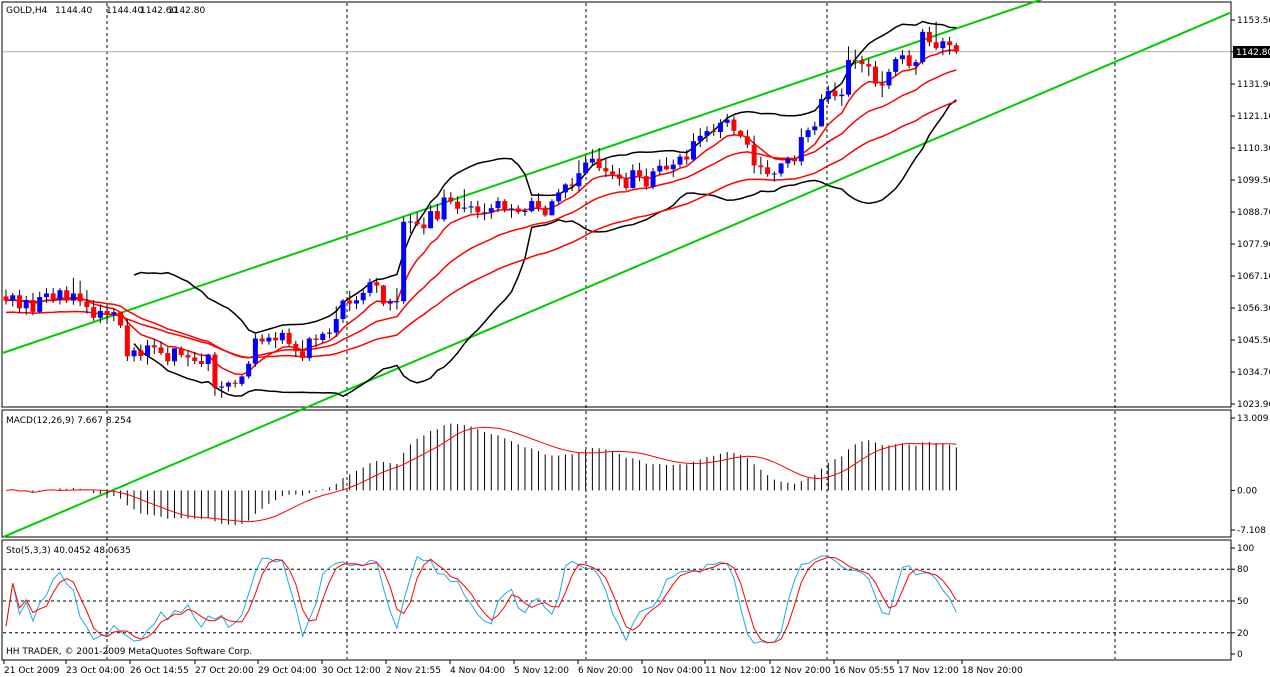  Describe the element at coordinates (73, 11) in the screenshot. I see `ohlc-open: 1144.40` at that location.